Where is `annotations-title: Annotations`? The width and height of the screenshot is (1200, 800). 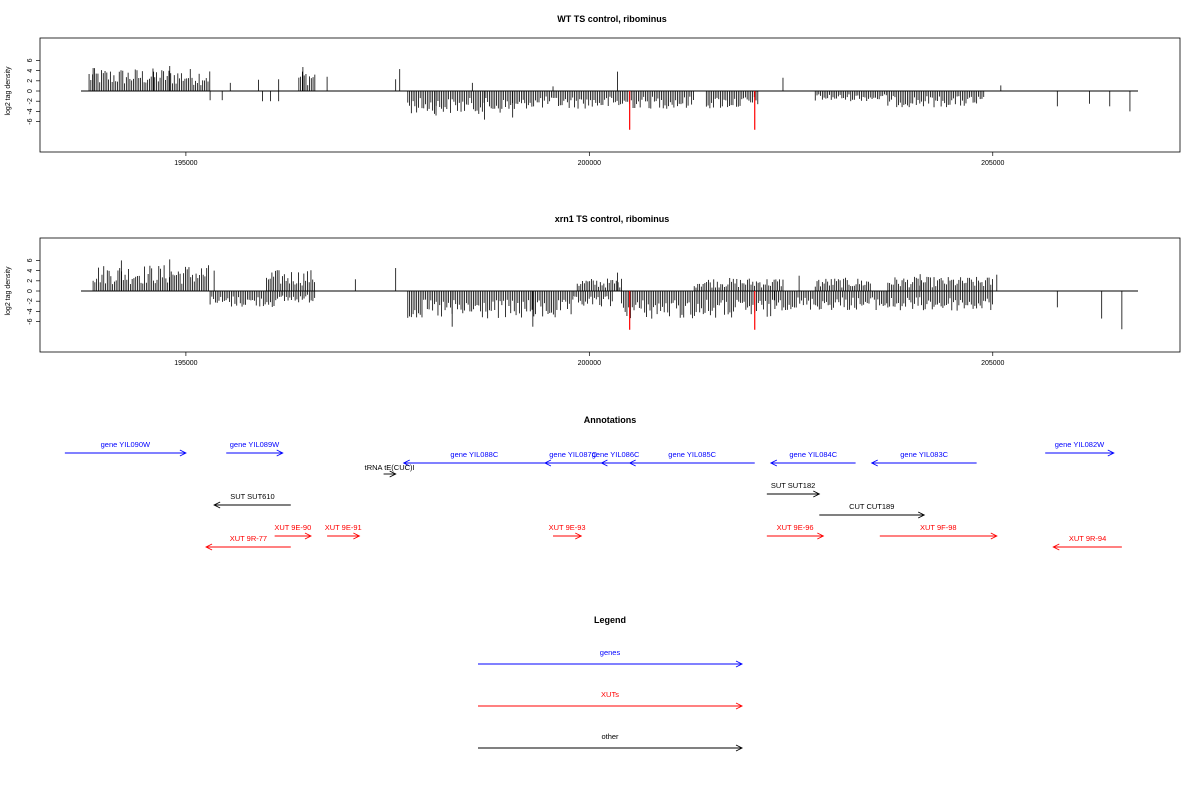 annotations-title: Annotations is located at coordinates (610, 420).